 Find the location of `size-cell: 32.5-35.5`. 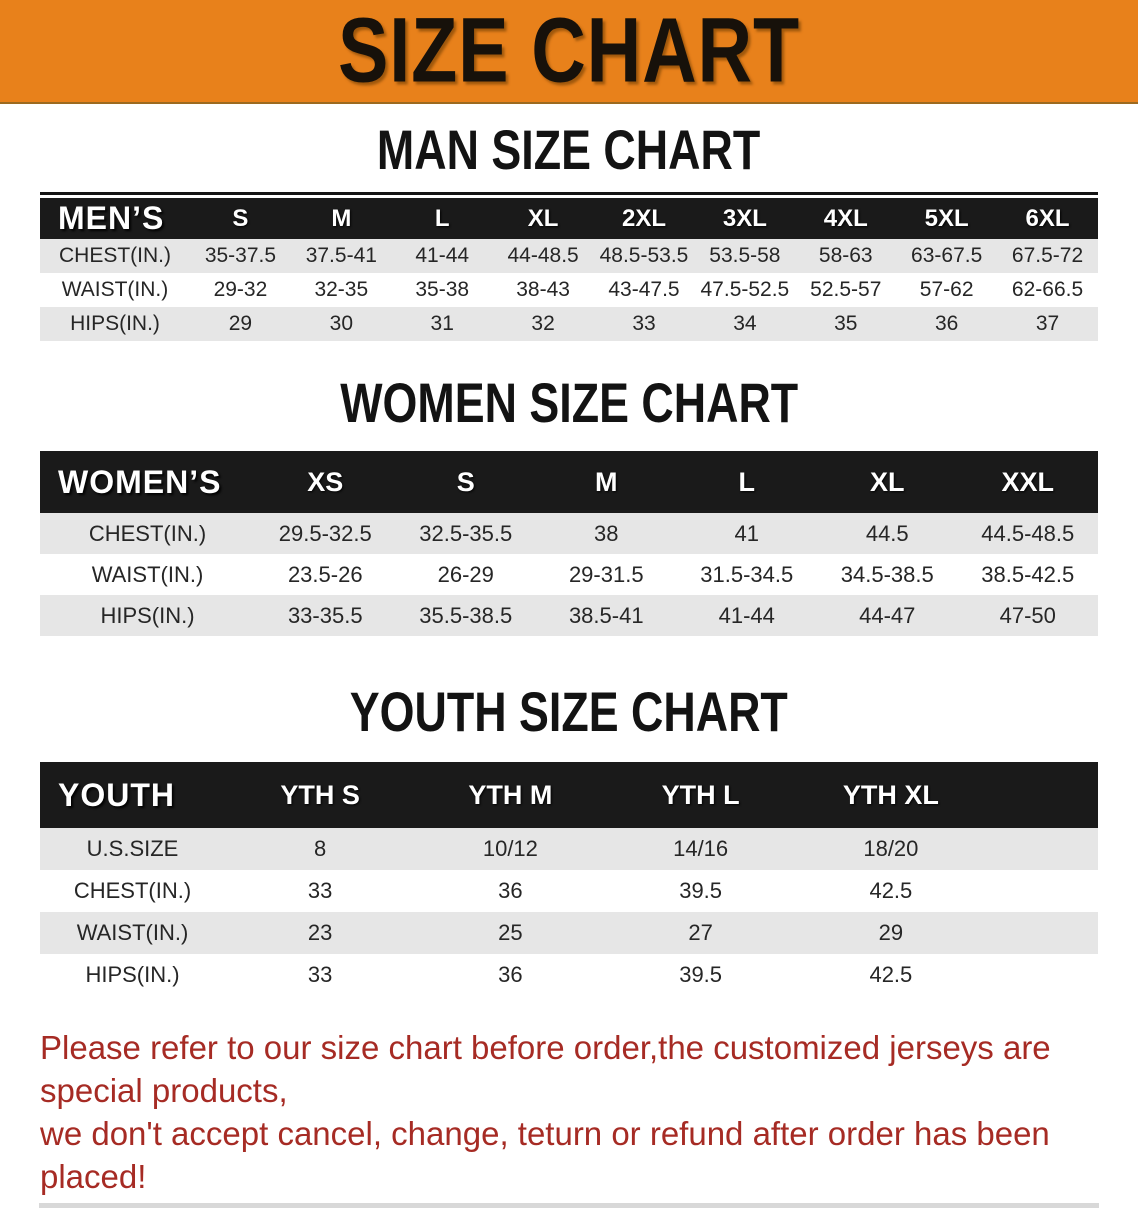

size-cell: 32.5-35.5 is located at coordinates (466, 533).